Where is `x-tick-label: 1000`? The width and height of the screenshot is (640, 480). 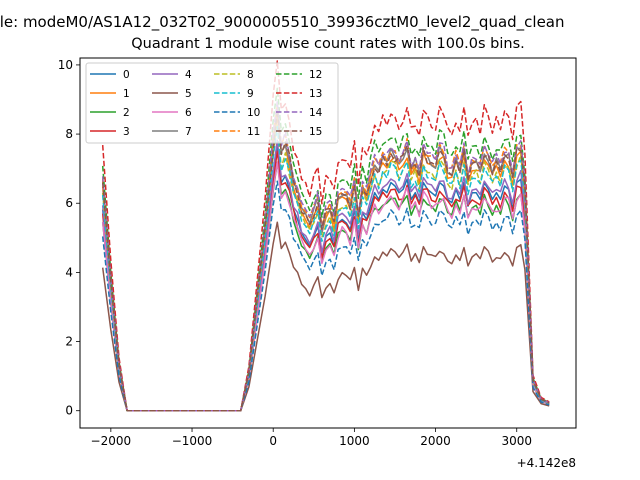
x-tick-label: 1000 is located at coordinates (354, 441).